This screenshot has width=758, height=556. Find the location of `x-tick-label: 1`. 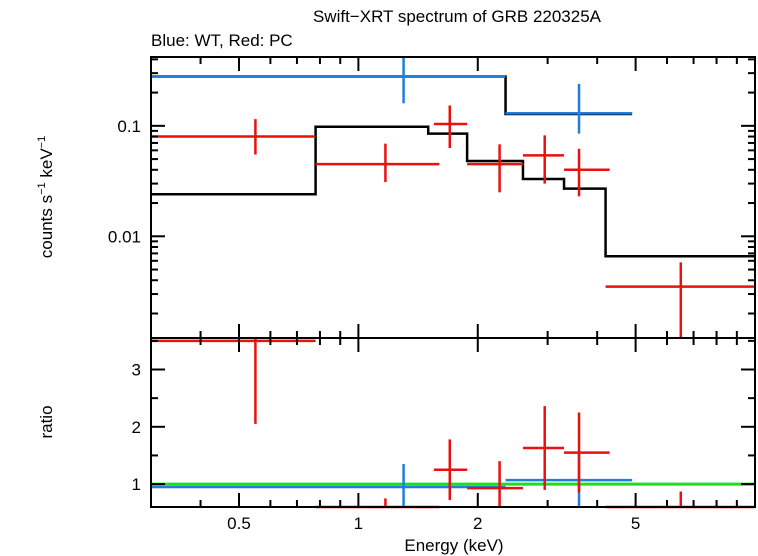

x-tick-label: 1 is located at coordinates (358, 523).